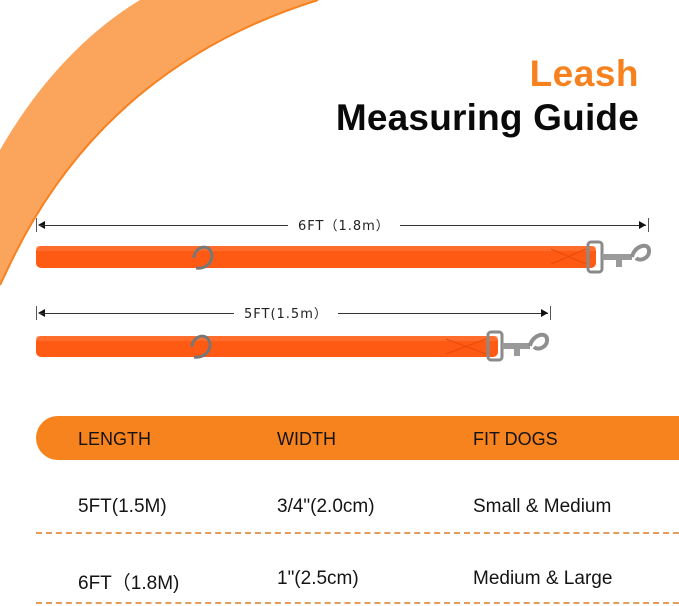 This screenshot has width=679, height=606. Describe the element at coordinates (122, 506) in the screenshot. I see `cell-length-row1: 5FT(1.5M)` at that location.